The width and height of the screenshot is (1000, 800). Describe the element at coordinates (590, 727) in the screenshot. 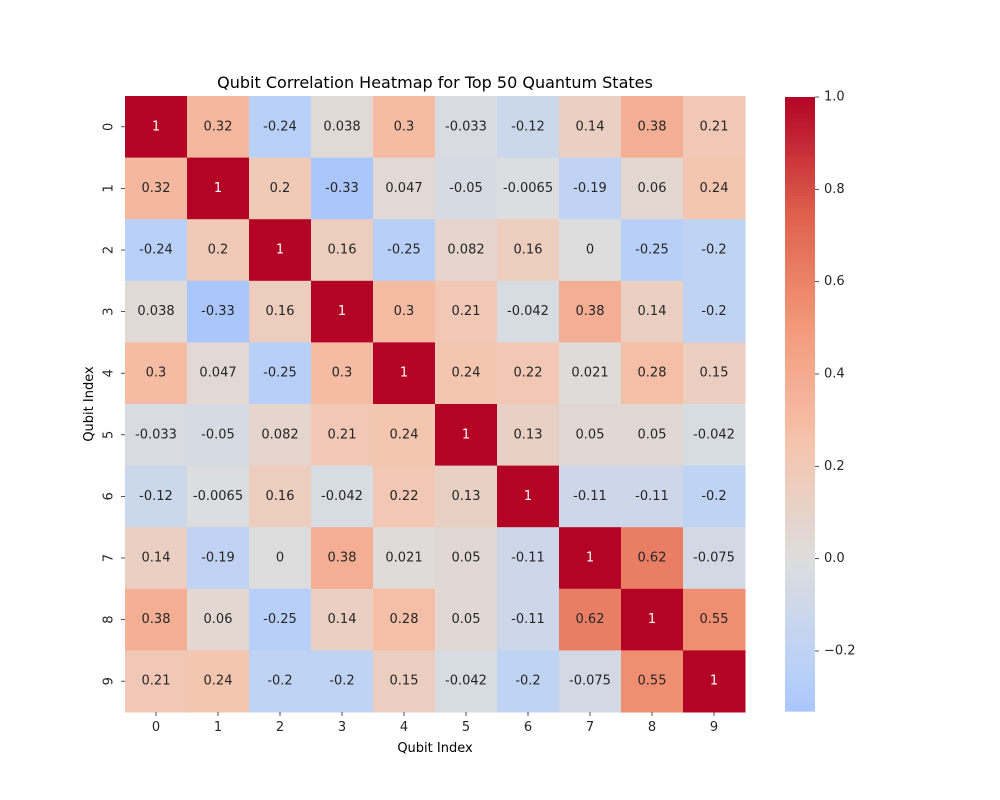

I see `x-tick-label: 7` at that location.